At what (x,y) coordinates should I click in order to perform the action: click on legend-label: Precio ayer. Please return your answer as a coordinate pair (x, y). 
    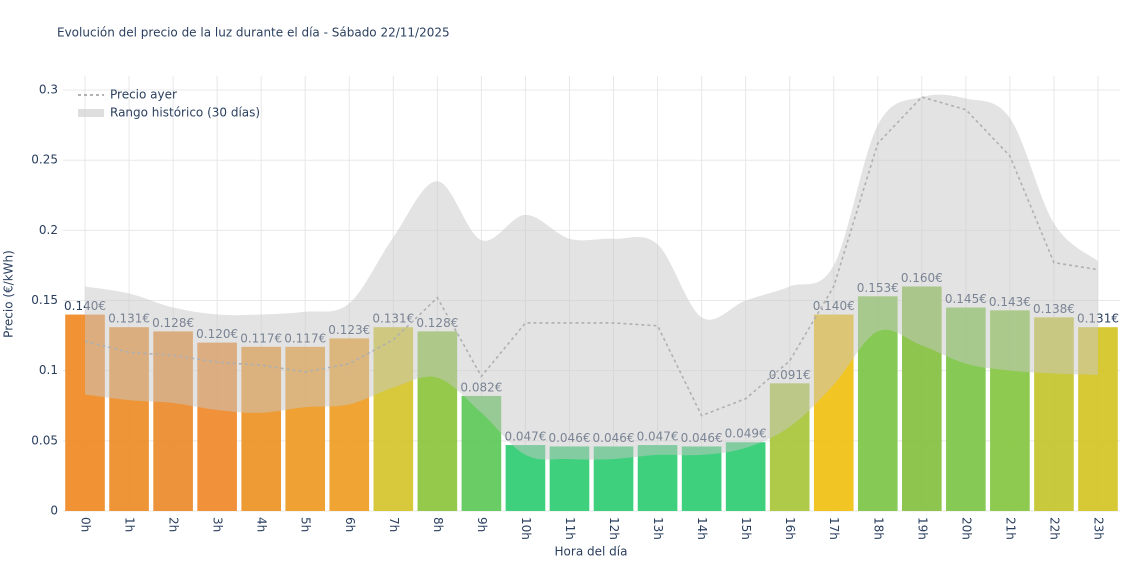
    Looking at the image, I should click on (143, 95).